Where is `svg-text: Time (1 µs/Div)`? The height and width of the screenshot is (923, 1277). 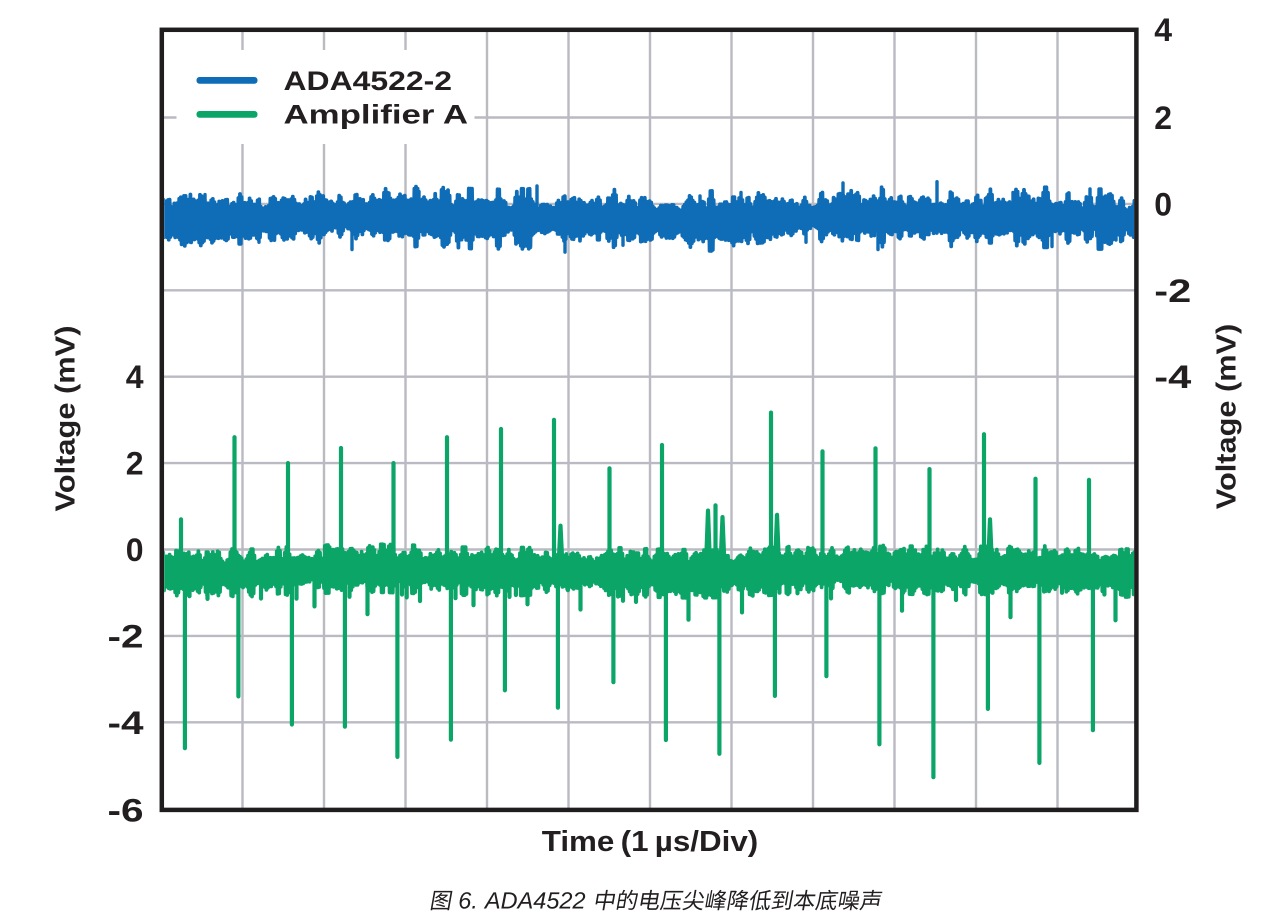
svg-text: Time (1 µs/Div) is located at coordinates (650, 842).